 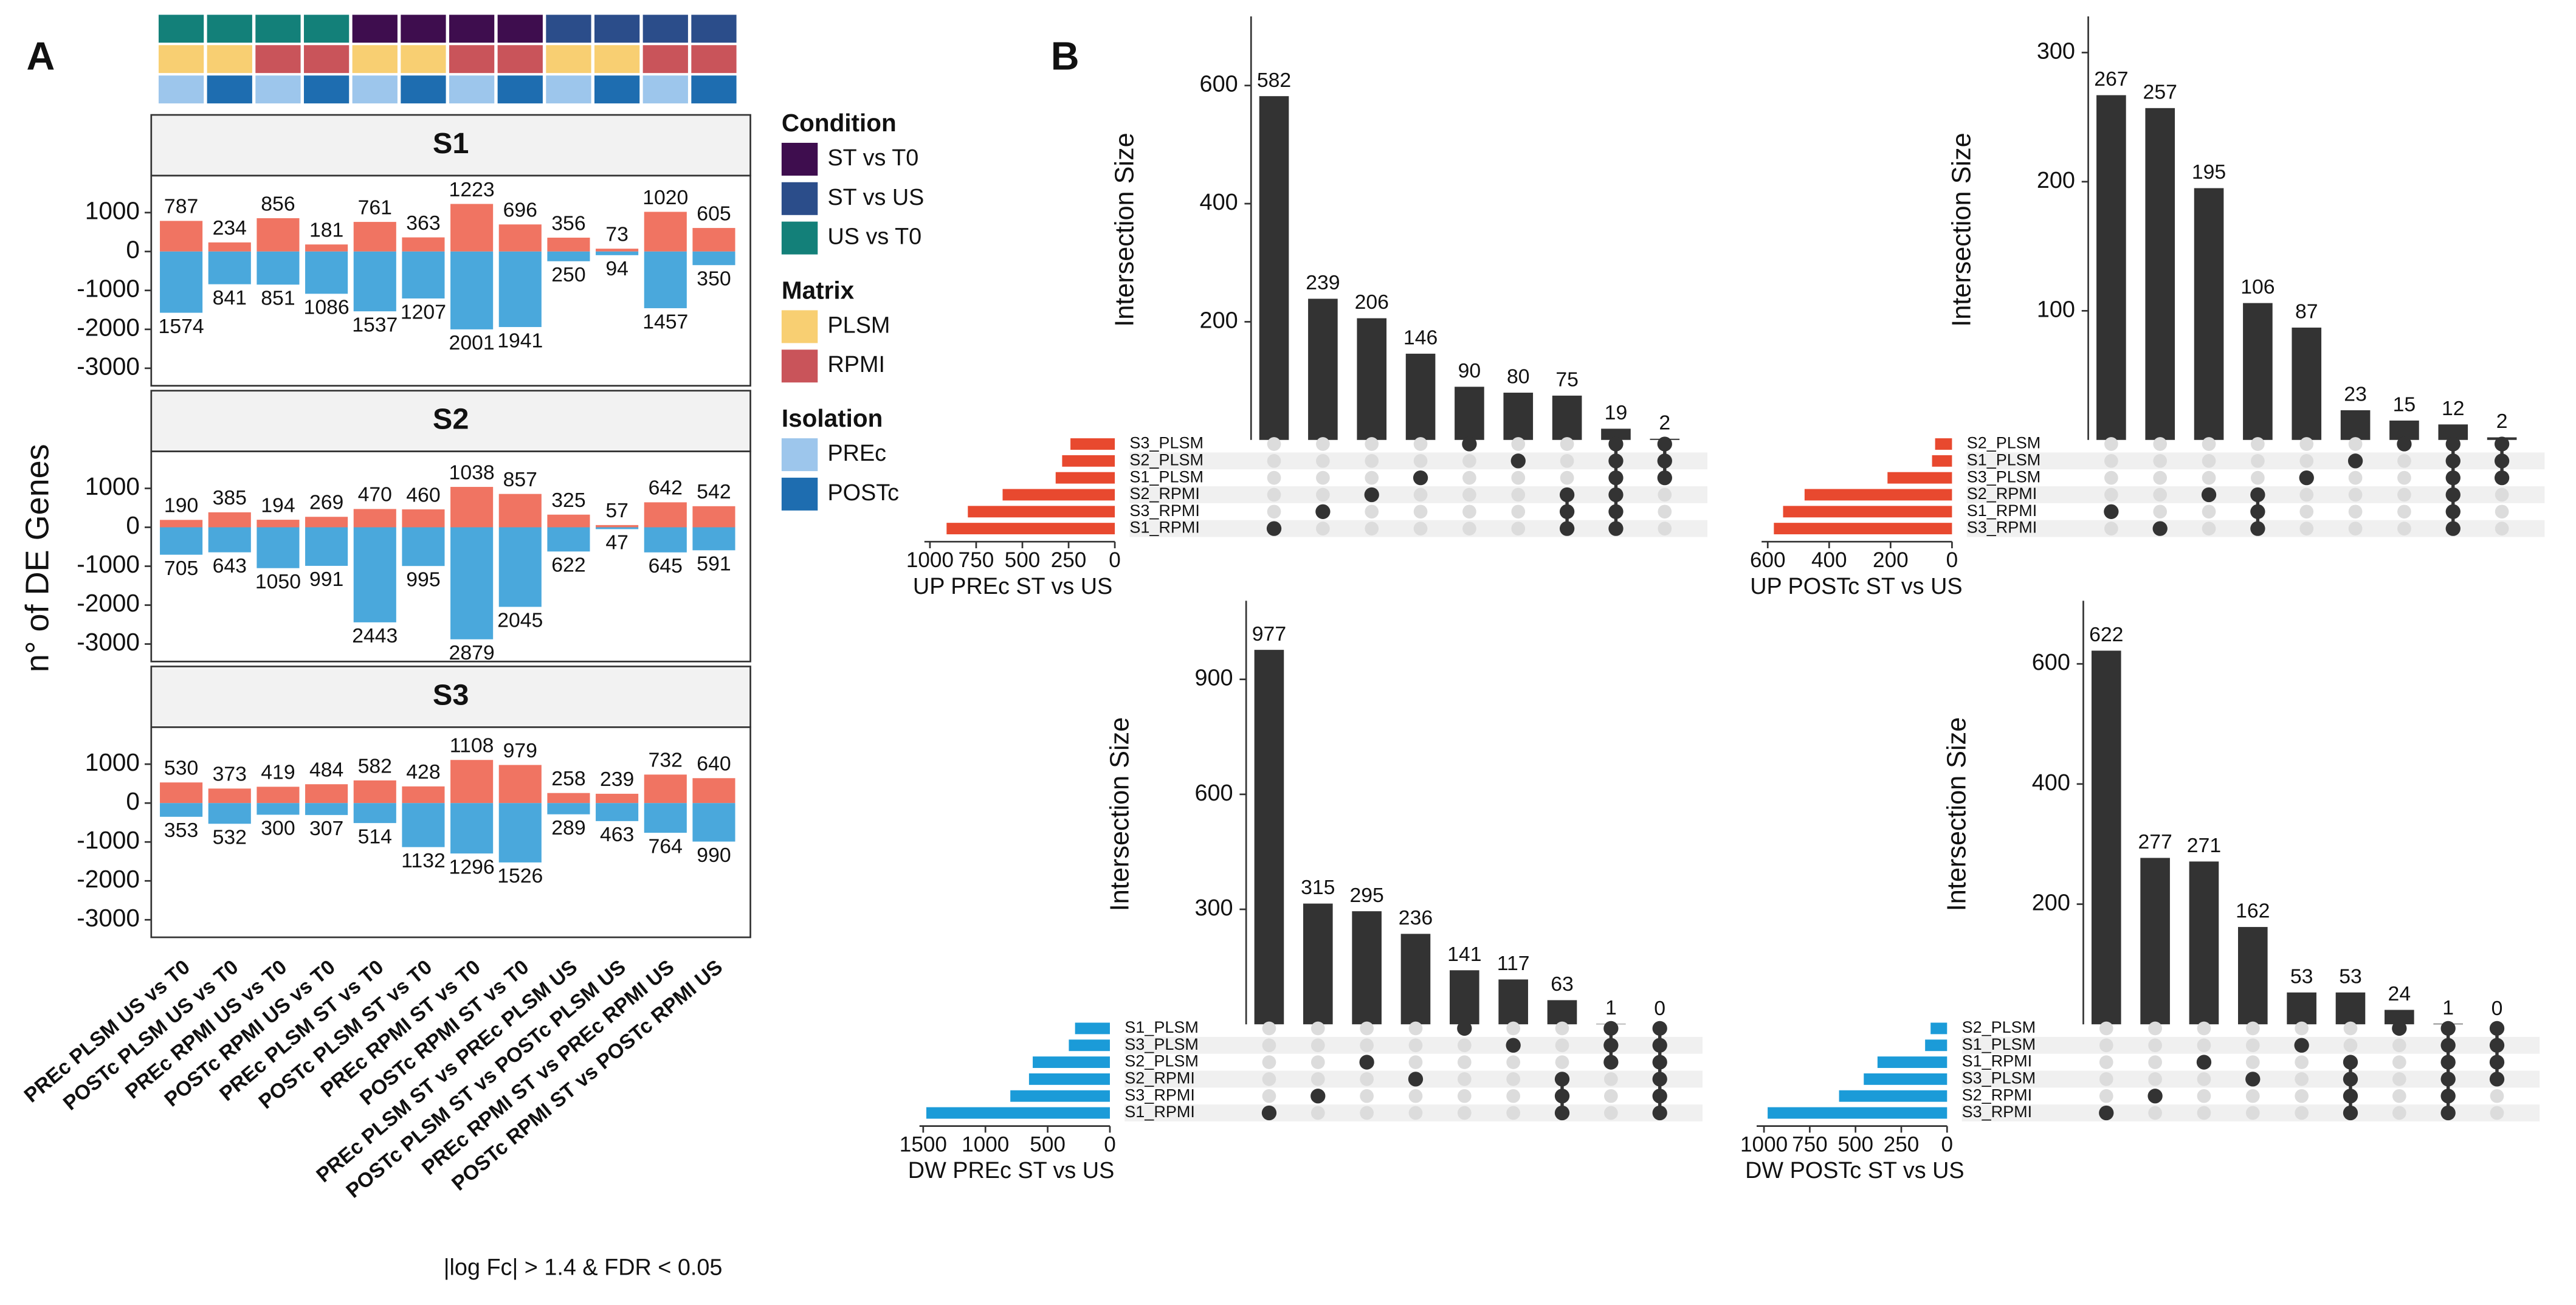 I want to click on set-x-tick-label: 1500, so click(x=923, y=1144).